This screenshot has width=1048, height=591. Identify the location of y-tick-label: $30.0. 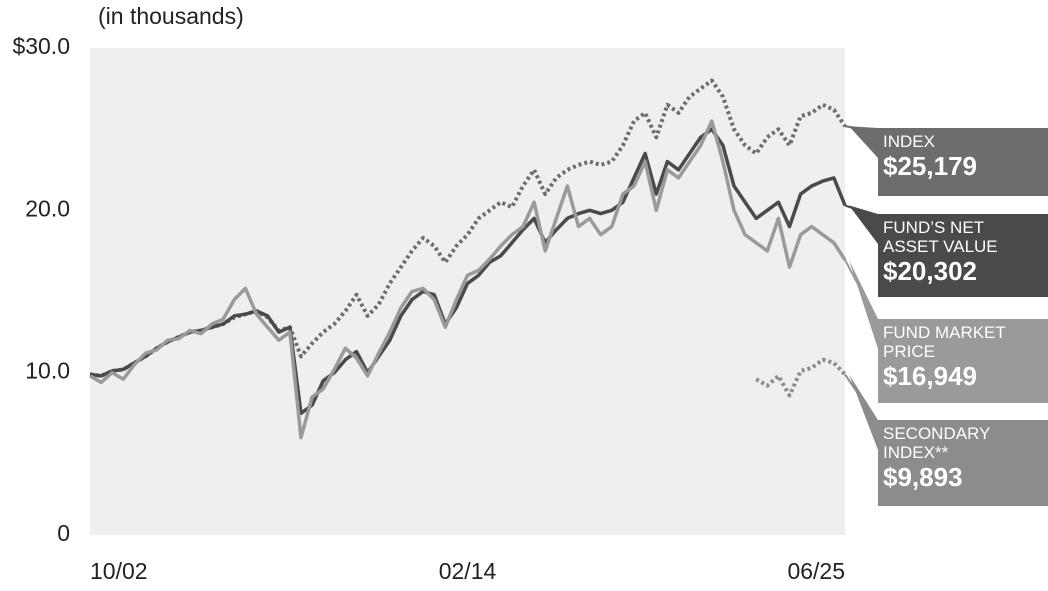
(41, 46).